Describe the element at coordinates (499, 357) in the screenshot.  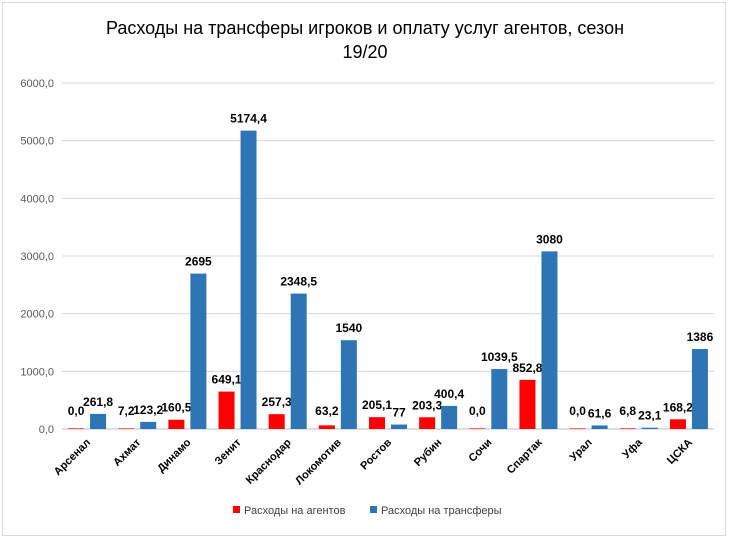
I see `data-label: 1039,5` at that location.